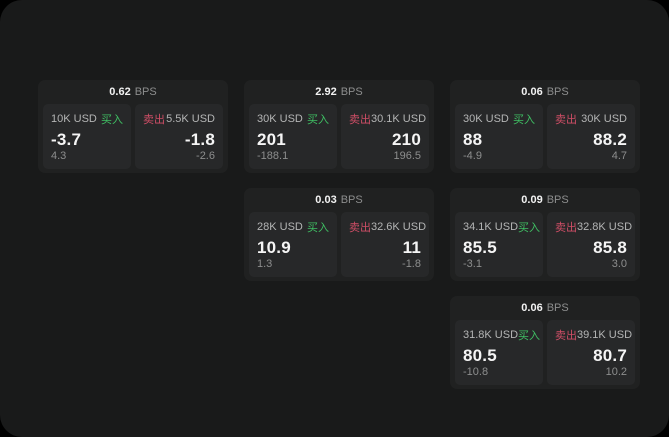  Describe the element at coordinates (545, 138) in the screenshot. I see `buy-sell-panels: 30K USD 买入 88 -4.9 卖出 30K USD 88.2 4.7` at that location.